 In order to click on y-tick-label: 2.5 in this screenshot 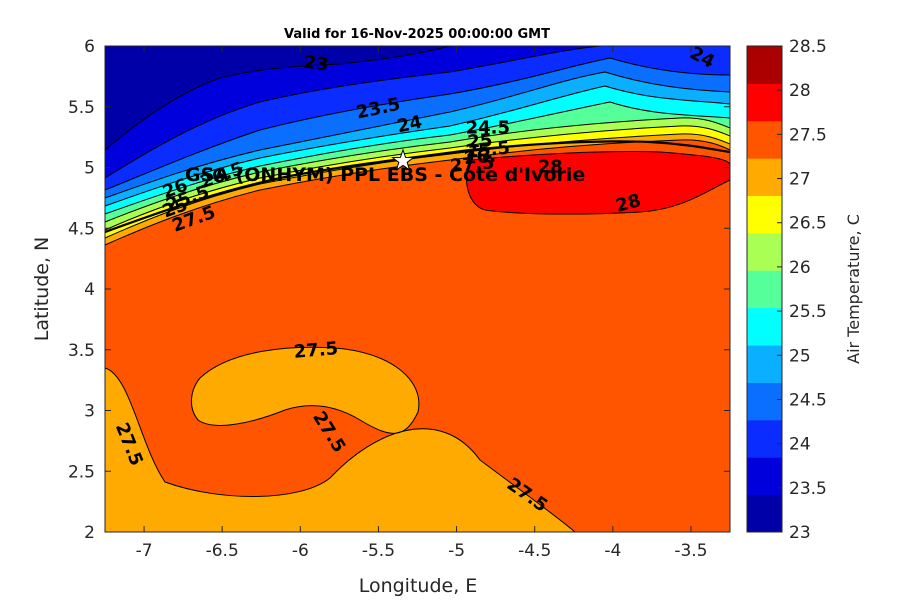, I will do `click(81, 472)`.